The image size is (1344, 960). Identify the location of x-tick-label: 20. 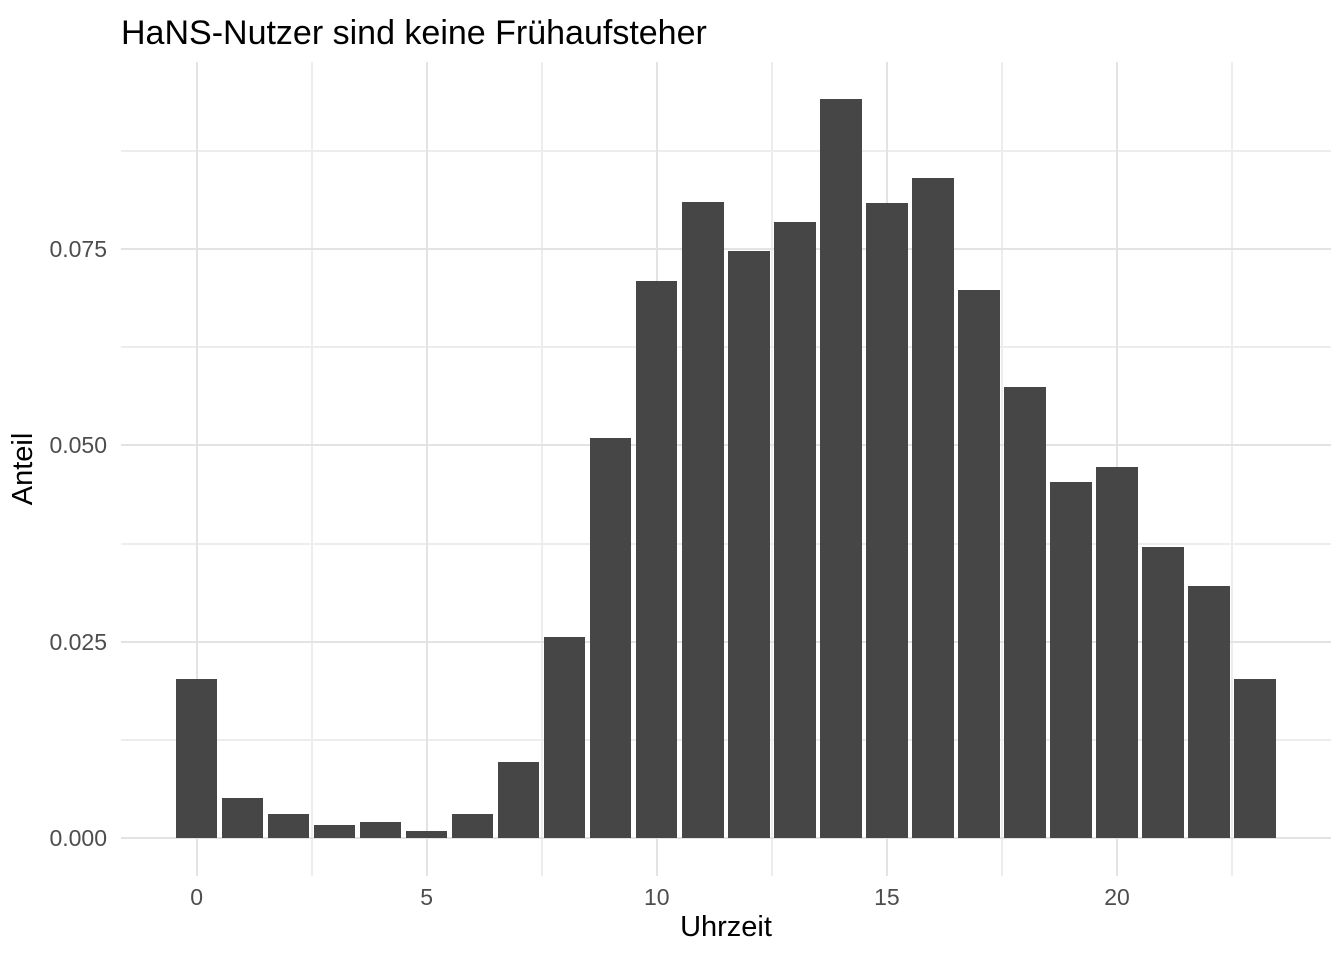
(1117, 897).